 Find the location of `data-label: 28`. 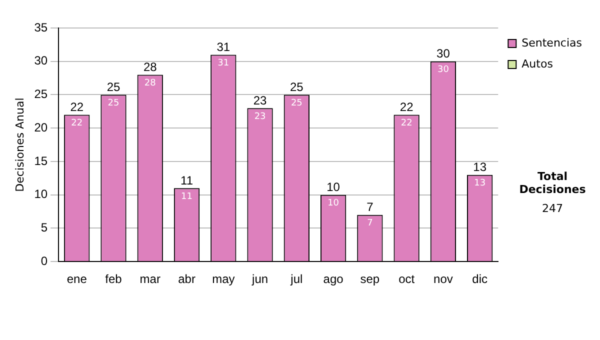

data-label: 28 is located at coordinates (150, 83).